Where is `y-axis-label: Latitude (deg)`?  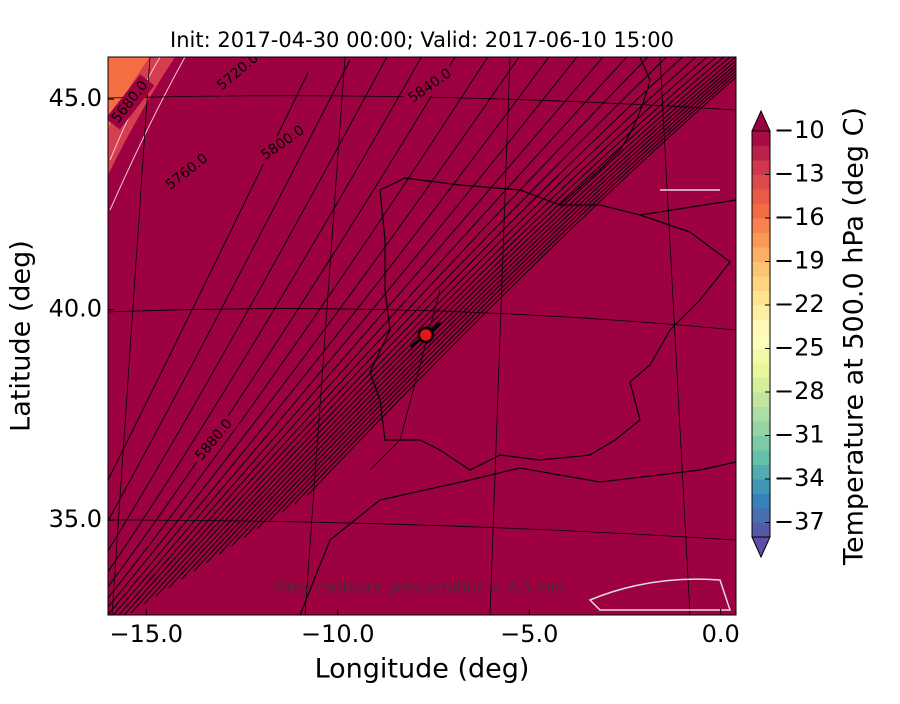
y-axis-label: Latitude (deg) is located at coordinates (21, 336).